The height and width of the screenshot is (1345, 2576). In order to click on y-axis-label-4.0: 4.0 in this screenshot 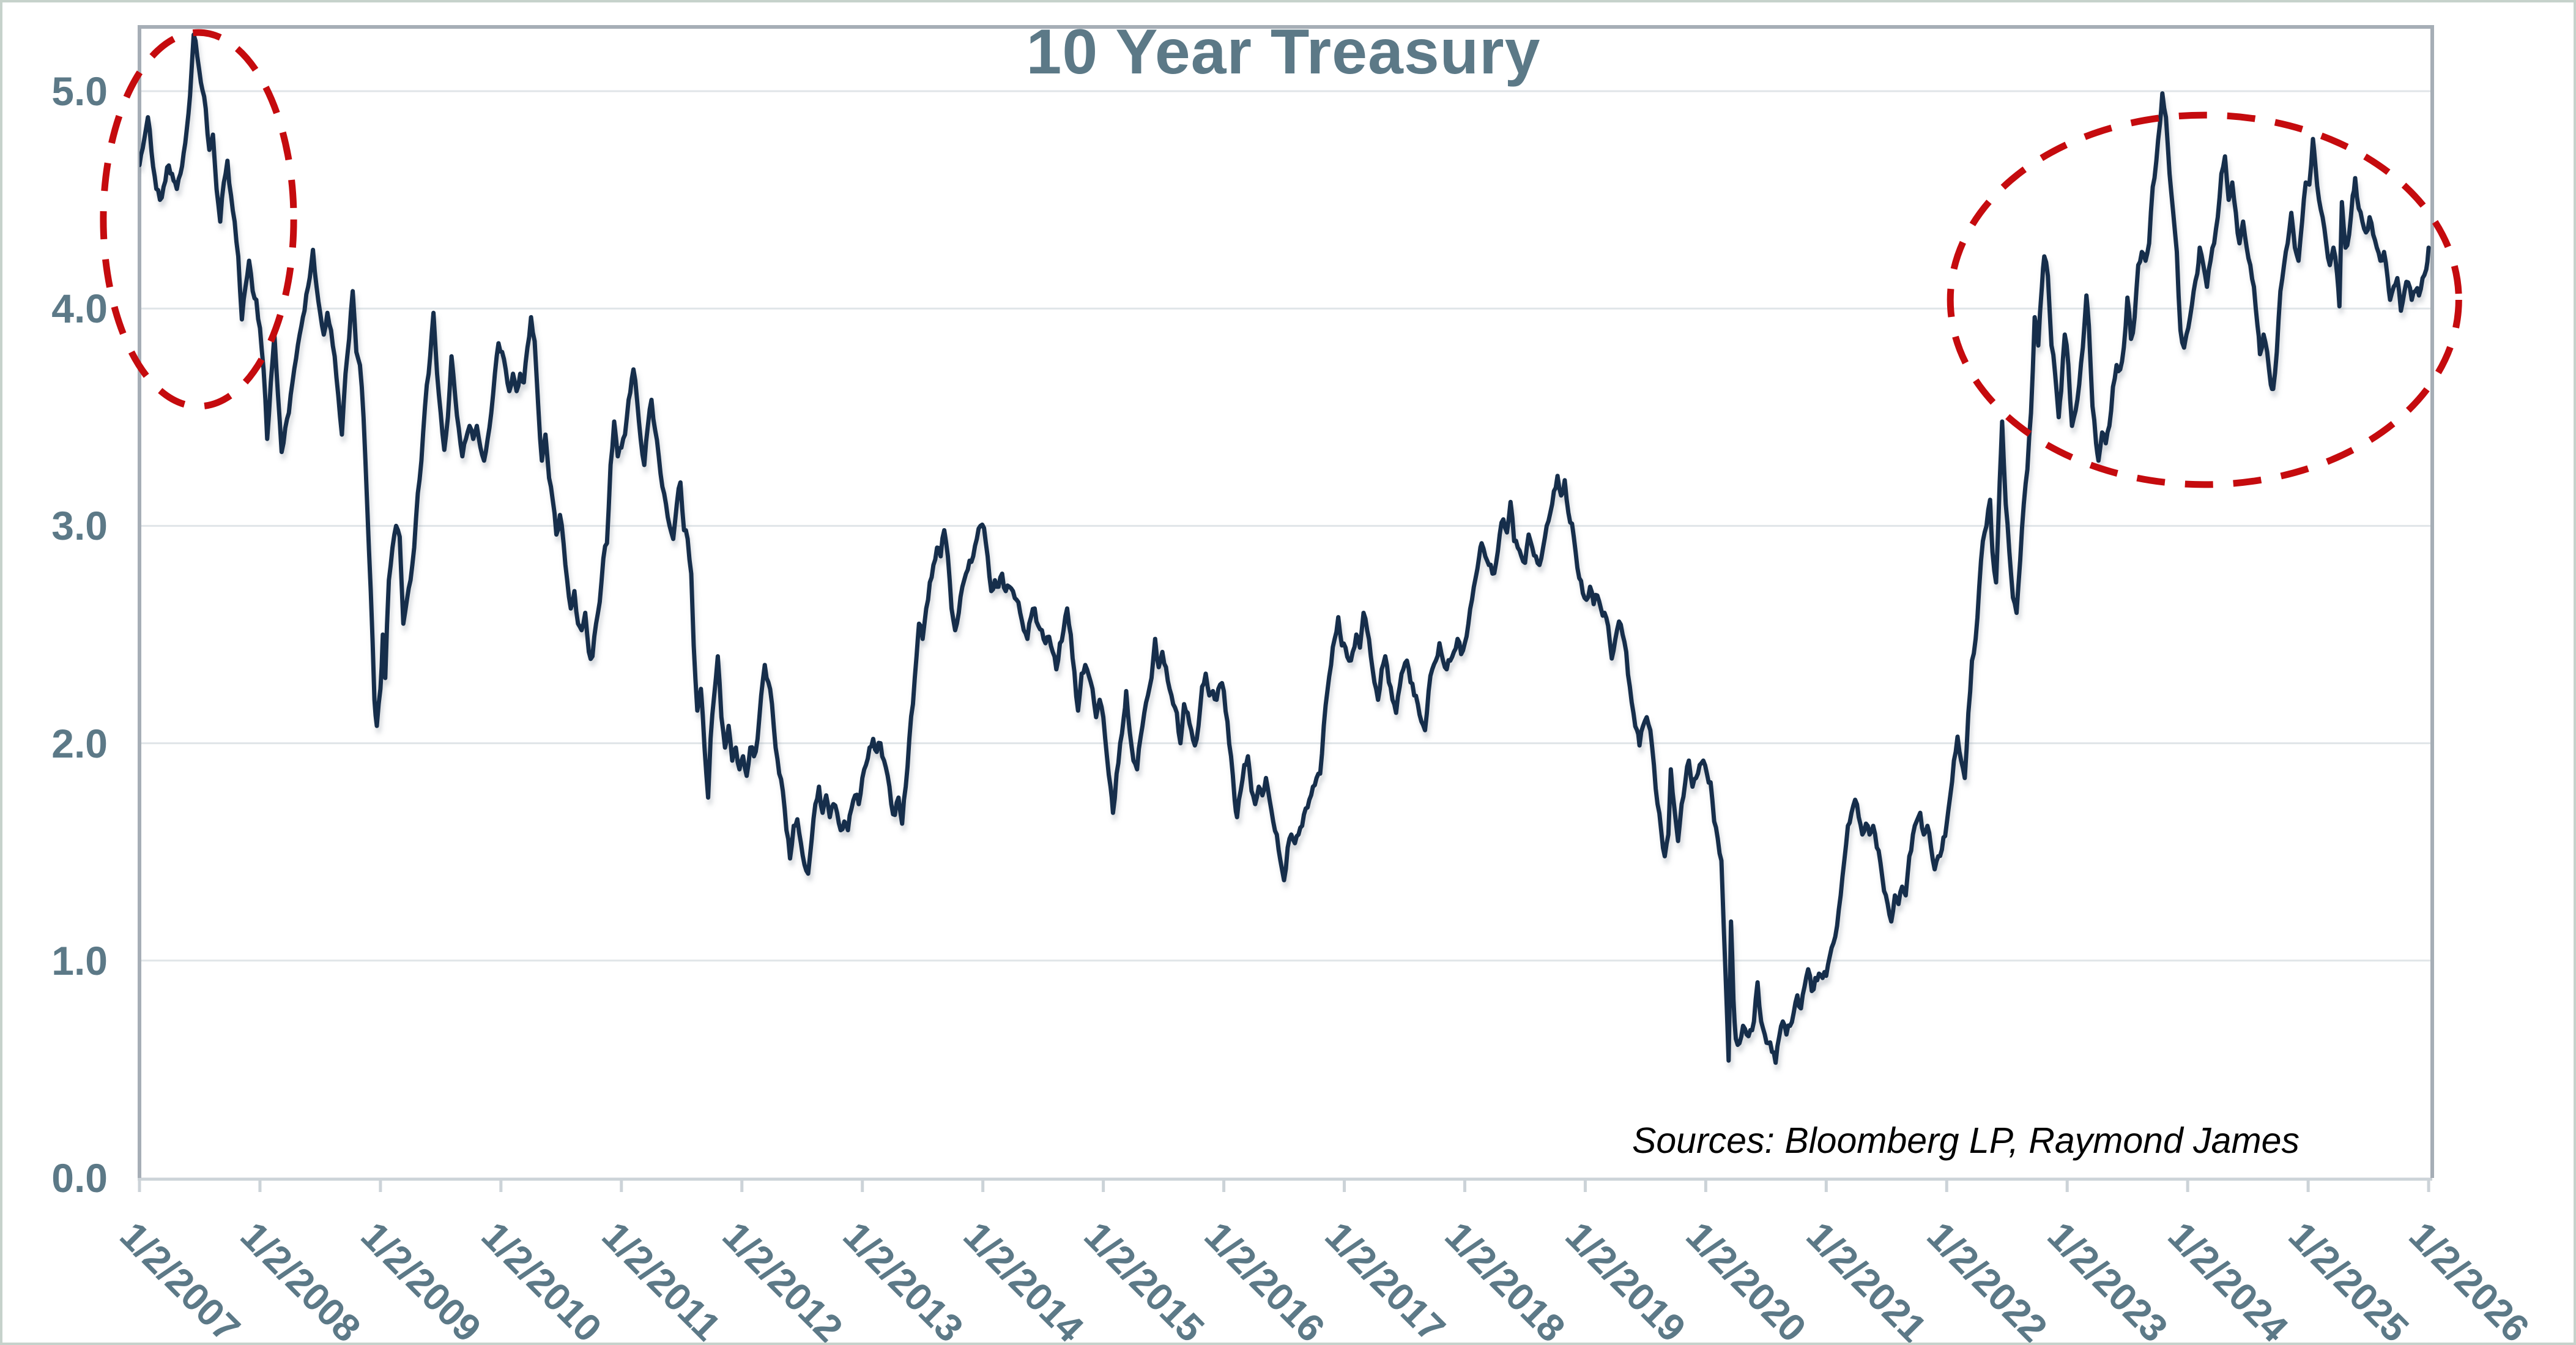, I will do `click(79, 309)`.